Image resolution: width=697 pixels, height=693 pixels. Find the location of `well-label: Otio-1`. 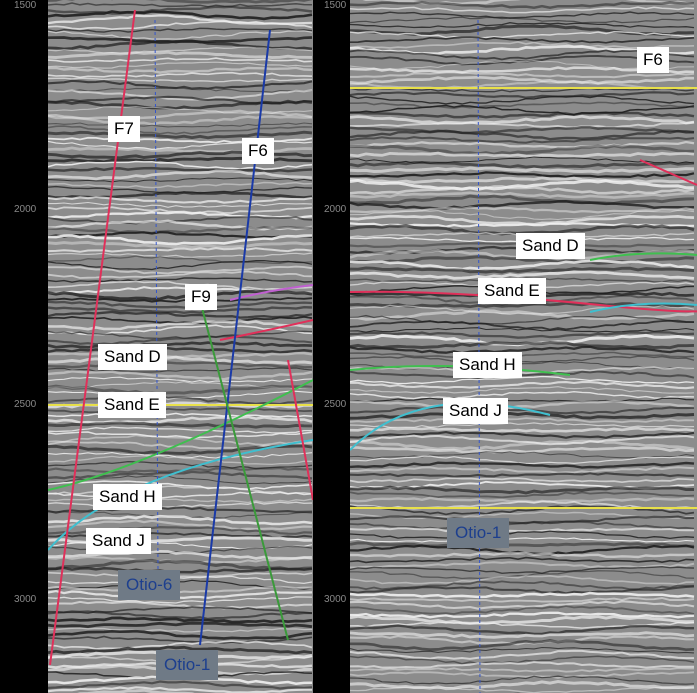

well-label: Otio-1 is located at coordinates (478, 533).